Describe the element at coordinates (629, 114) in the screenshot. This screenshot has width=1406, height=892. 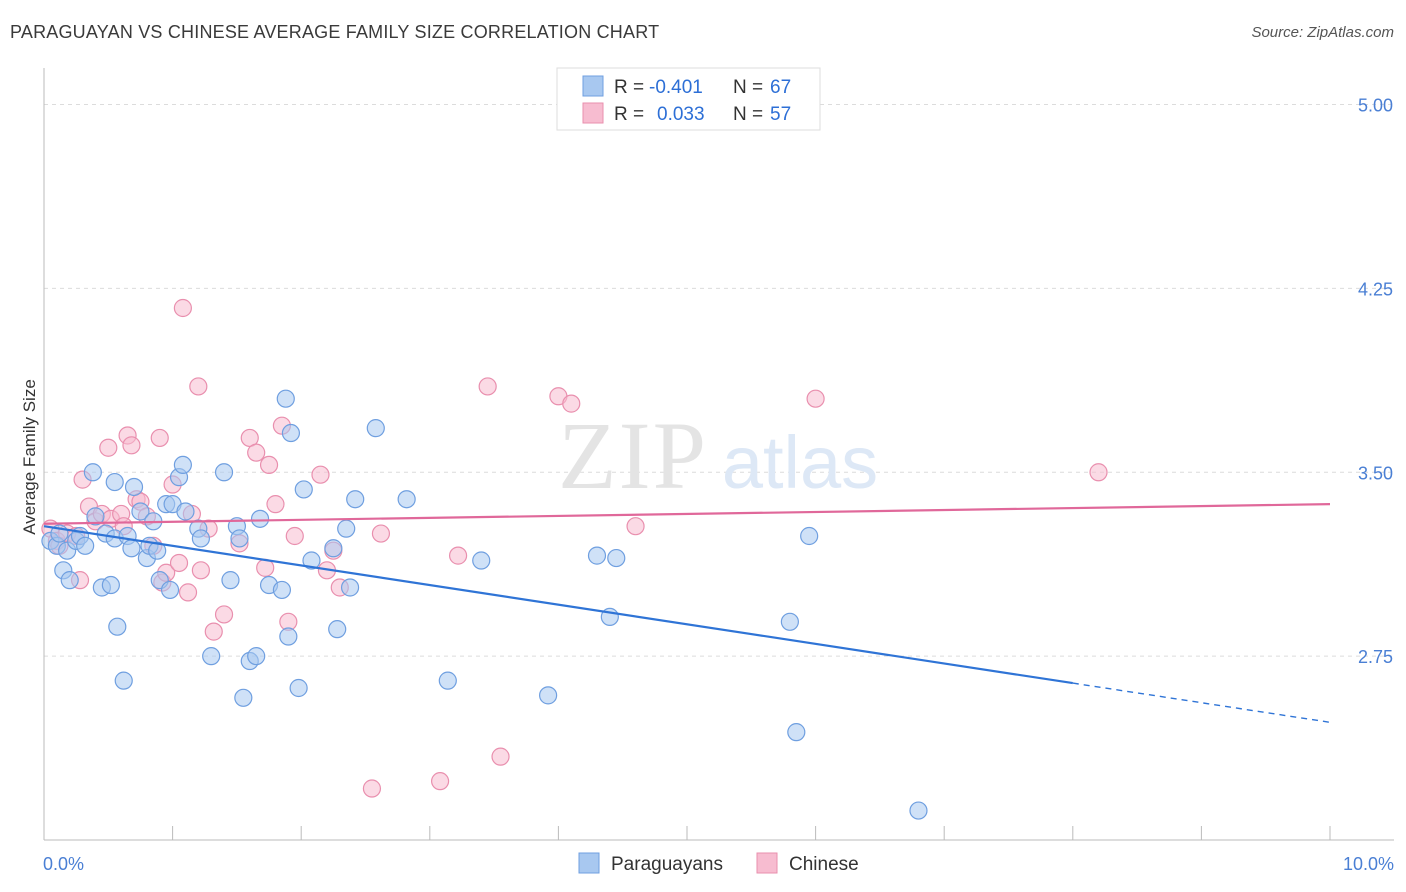
I see `legend-r-label-pink: R =` at that location.